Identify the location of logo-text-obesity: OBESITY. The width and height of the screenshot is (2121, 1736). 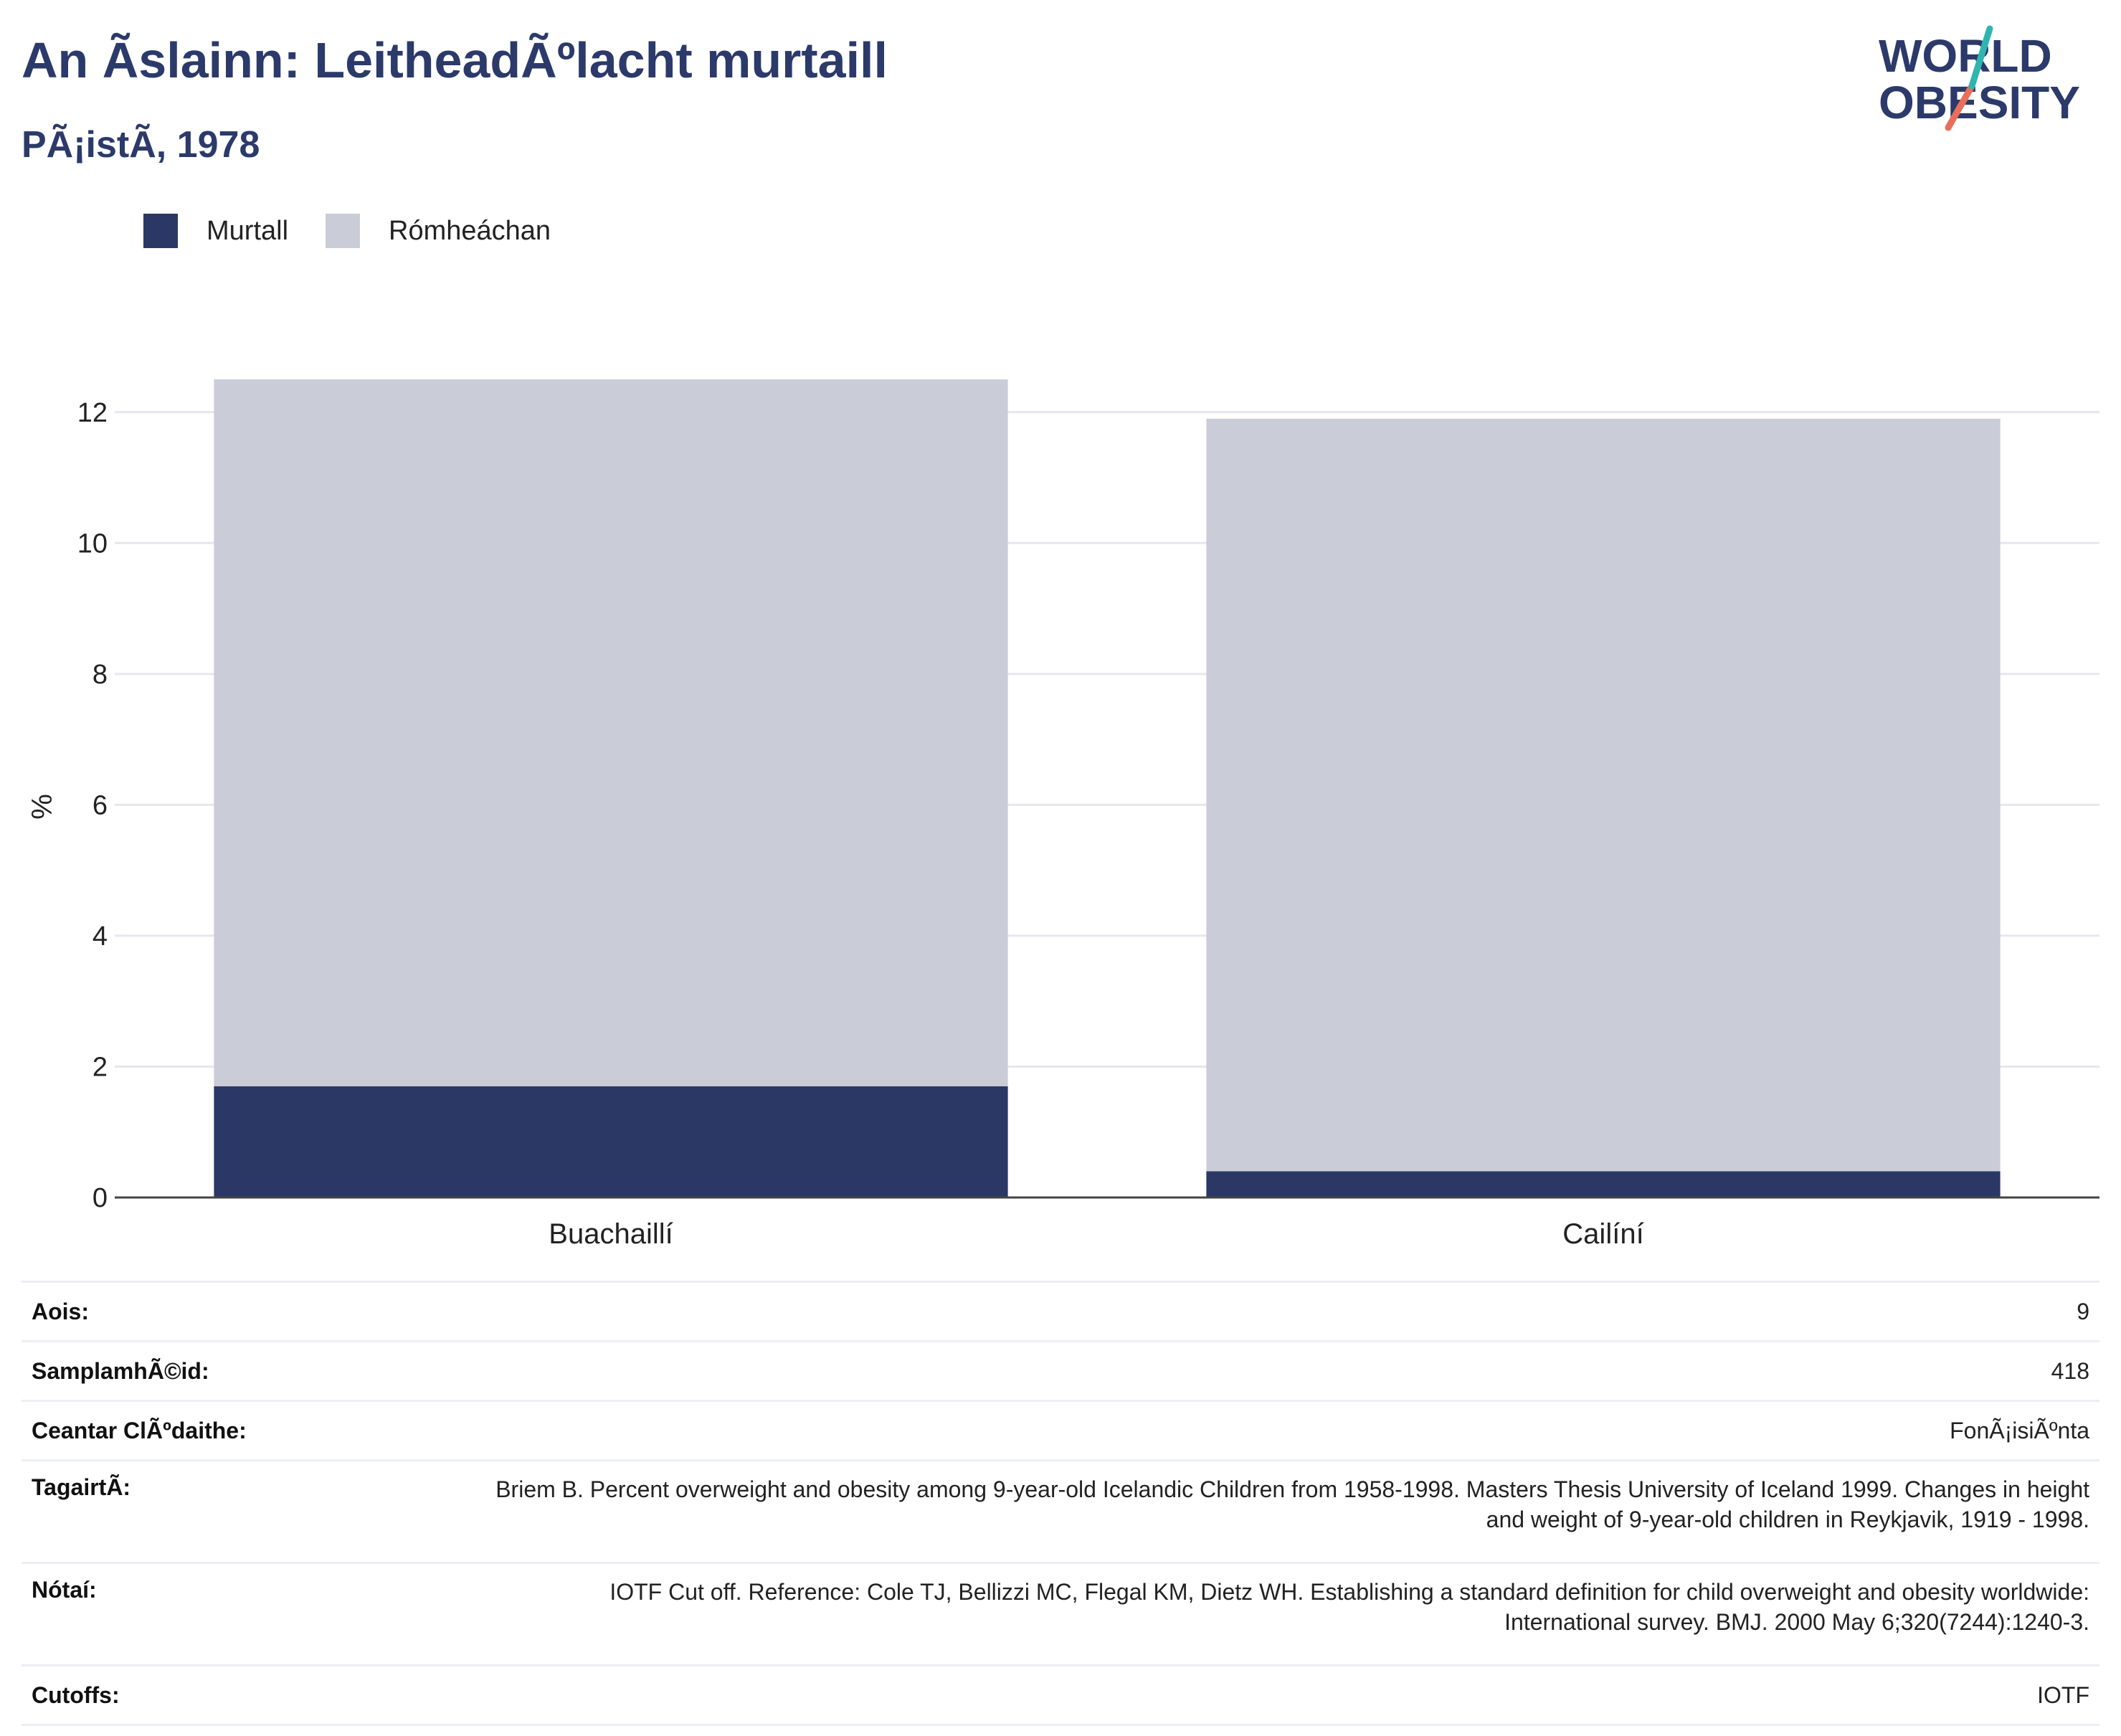
(1979, 103).